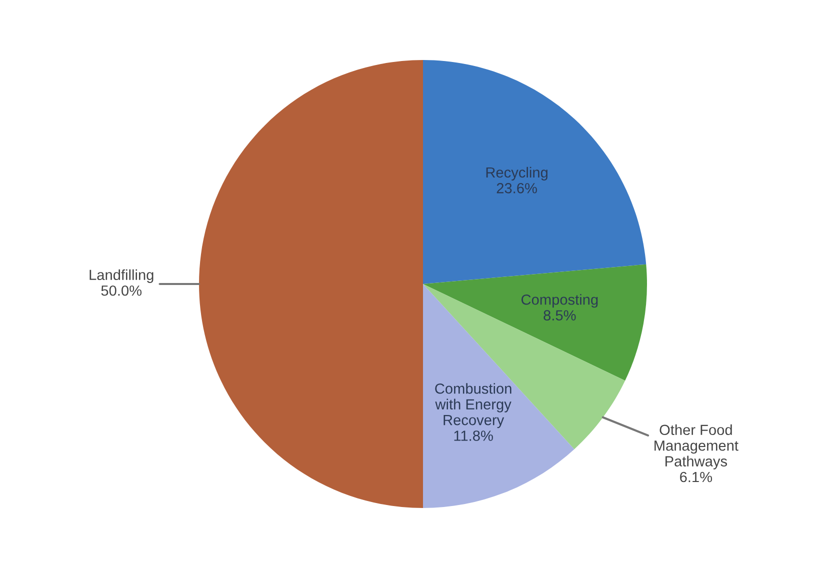  I want to click on data-label: 11.8%, so click(473, 435).